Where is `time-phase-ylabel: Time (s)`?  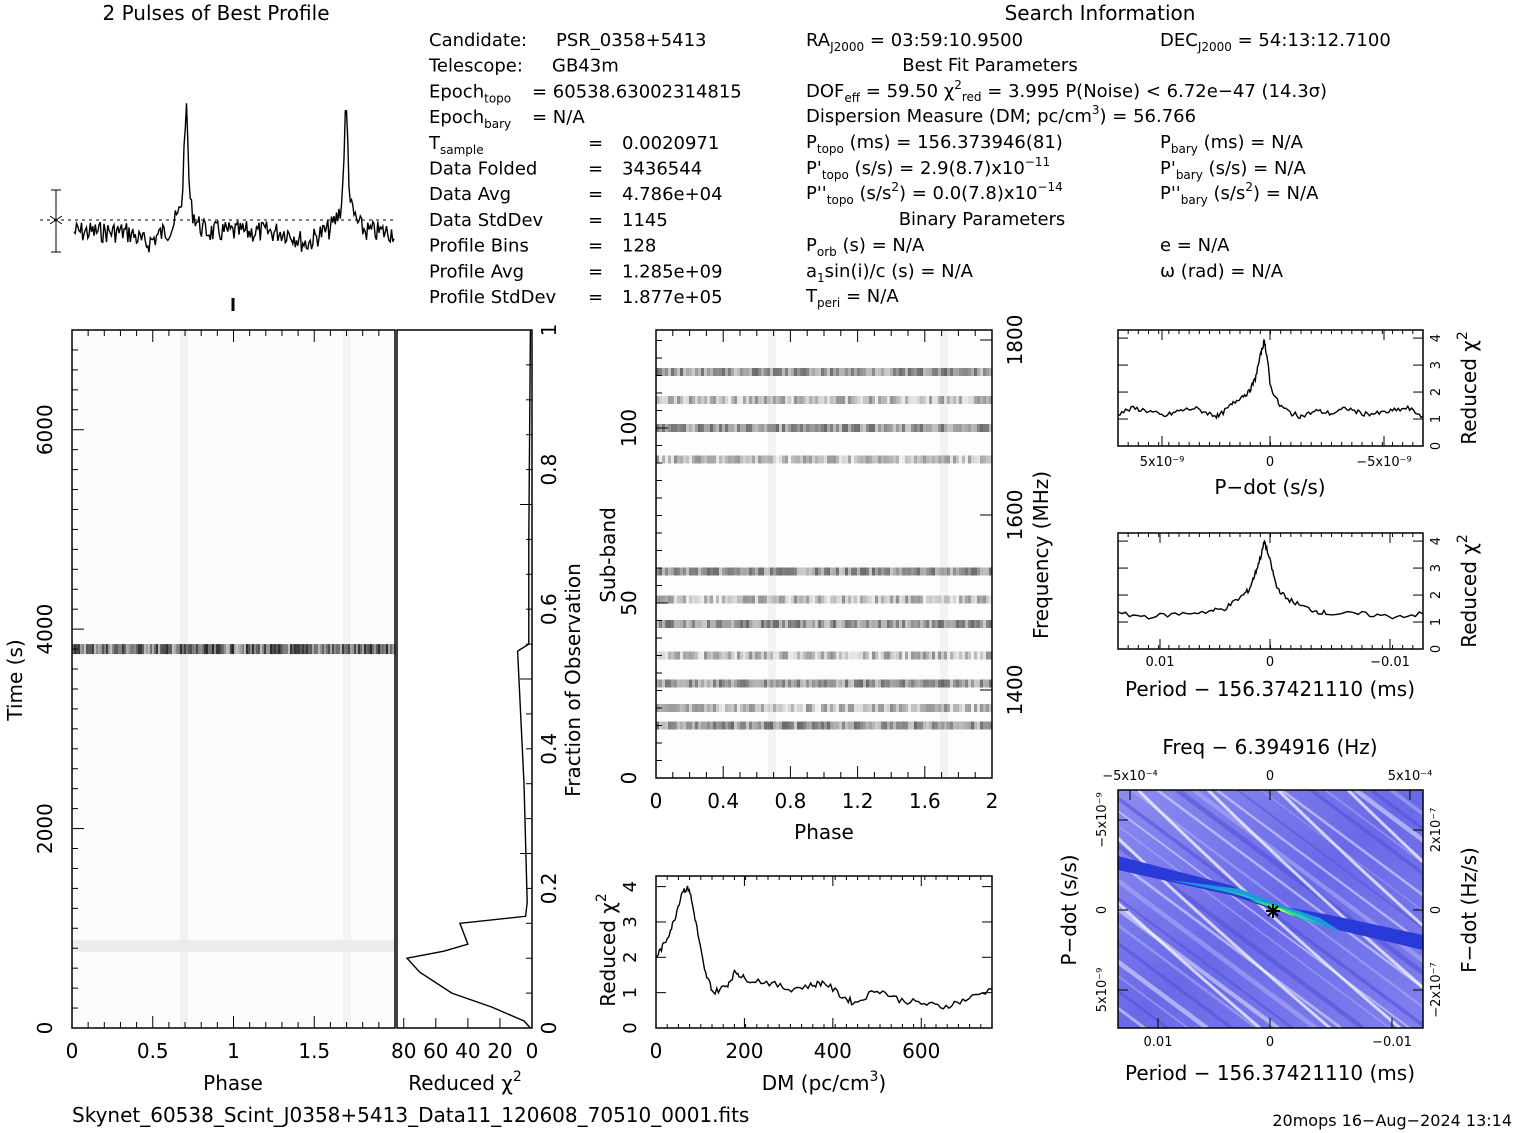 time-phase-ylabel: Time (s) is located at coordinates (15, 680).